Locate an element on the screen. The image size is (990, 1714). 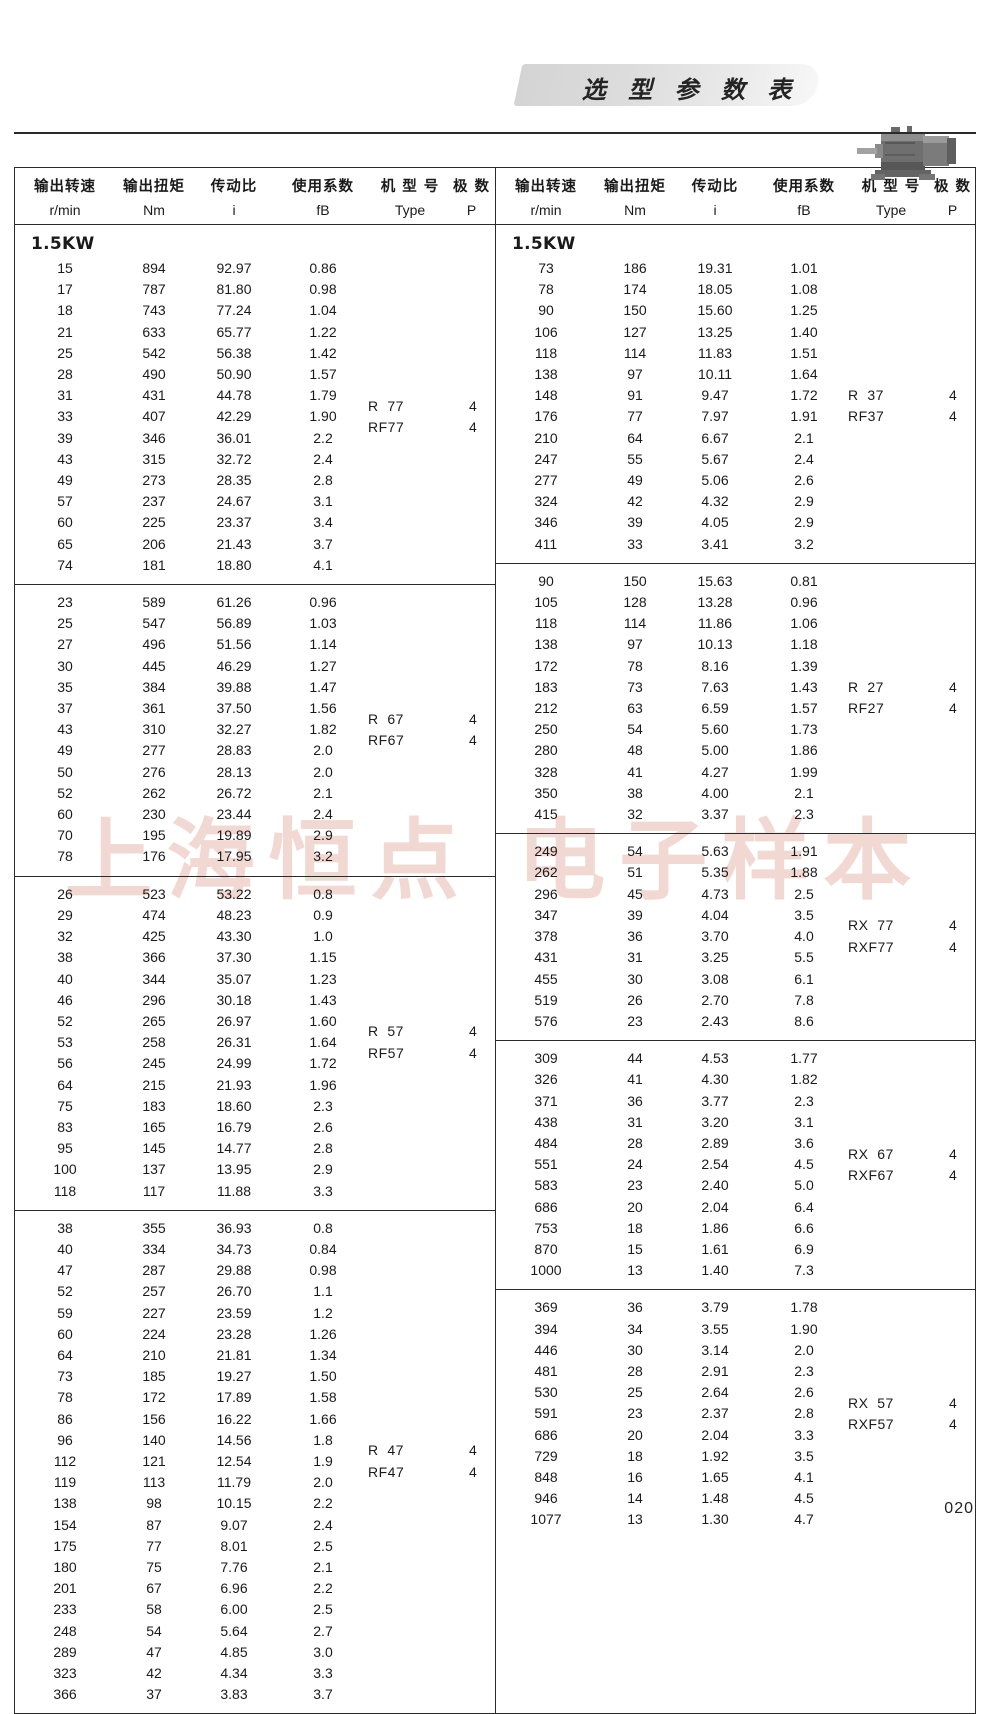
cell-output-speed: 411 is located at coordinates (546, 543).